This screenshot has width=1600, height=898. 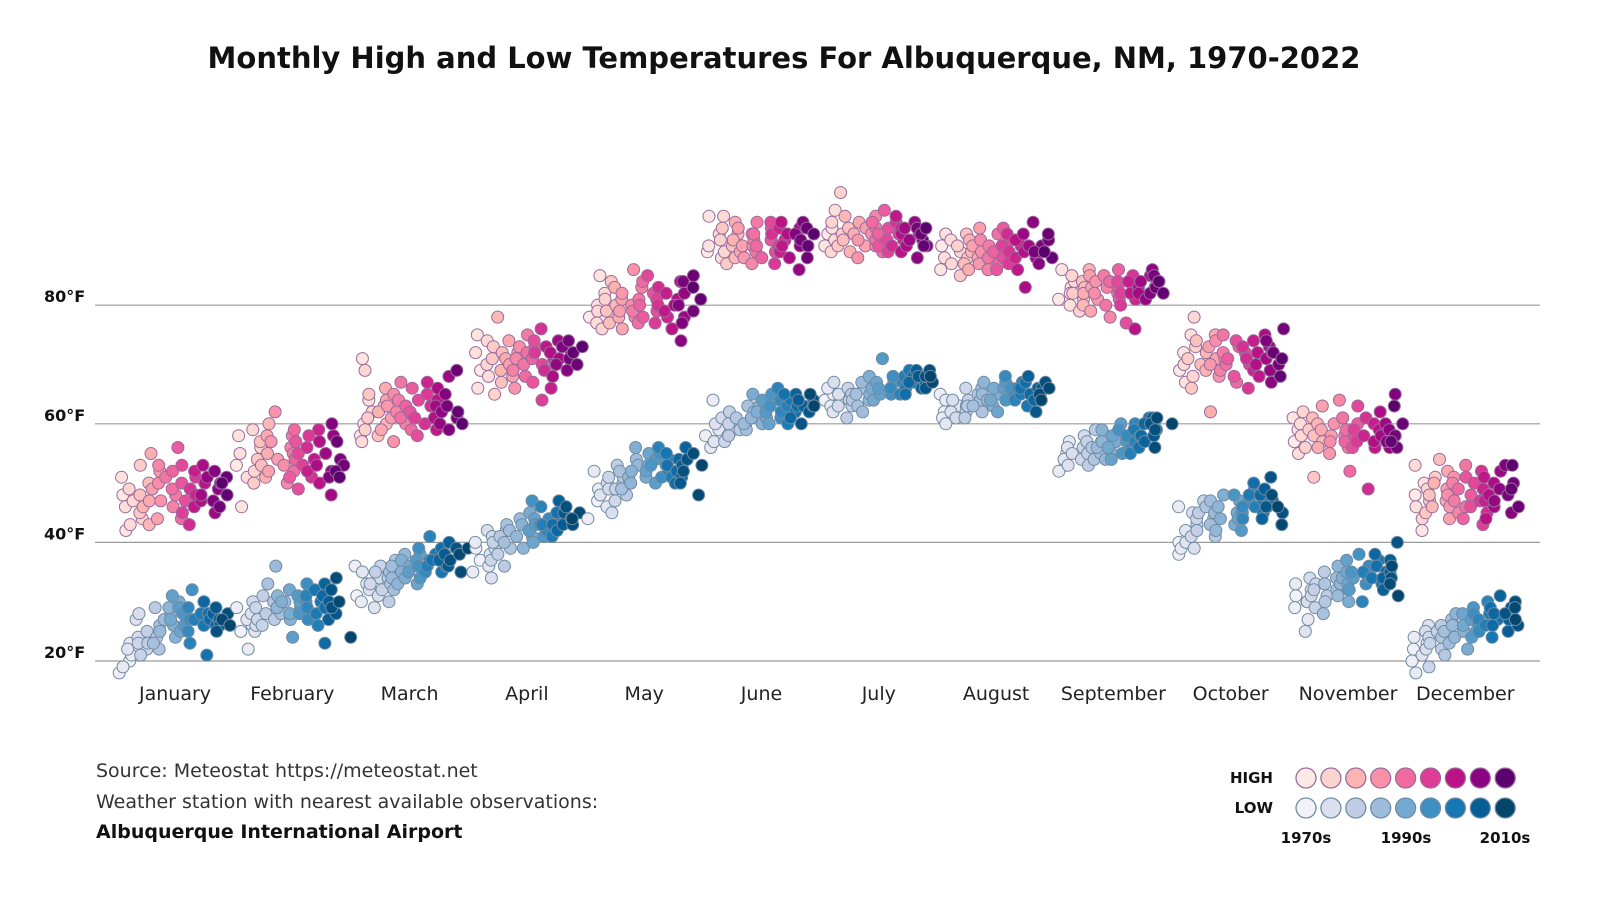 I want to click on x-tick-label: March, so click(x=410, y=694).